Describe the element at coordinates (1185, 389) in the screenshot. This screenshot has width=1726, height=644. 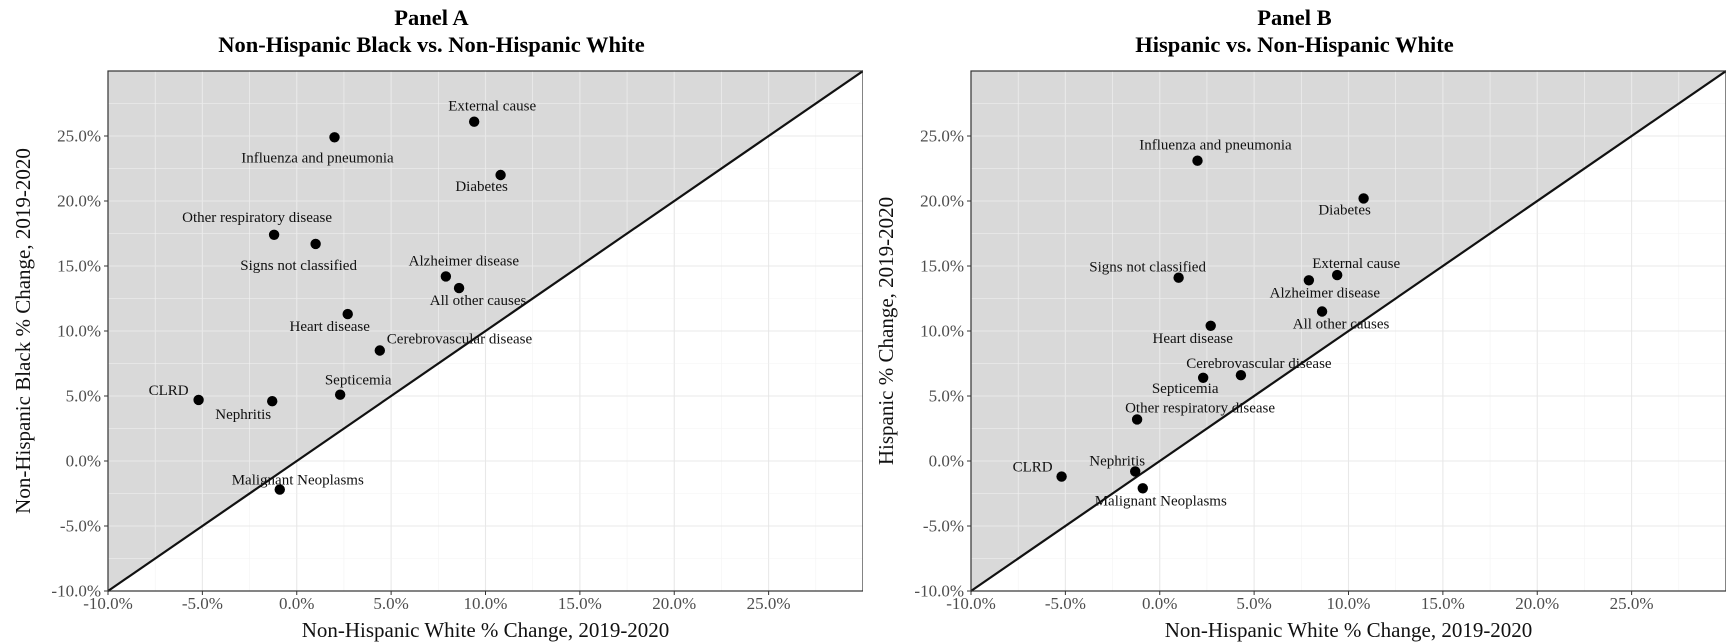
I see `panel-b-point-label-septicemia: Septicemia` at that location.